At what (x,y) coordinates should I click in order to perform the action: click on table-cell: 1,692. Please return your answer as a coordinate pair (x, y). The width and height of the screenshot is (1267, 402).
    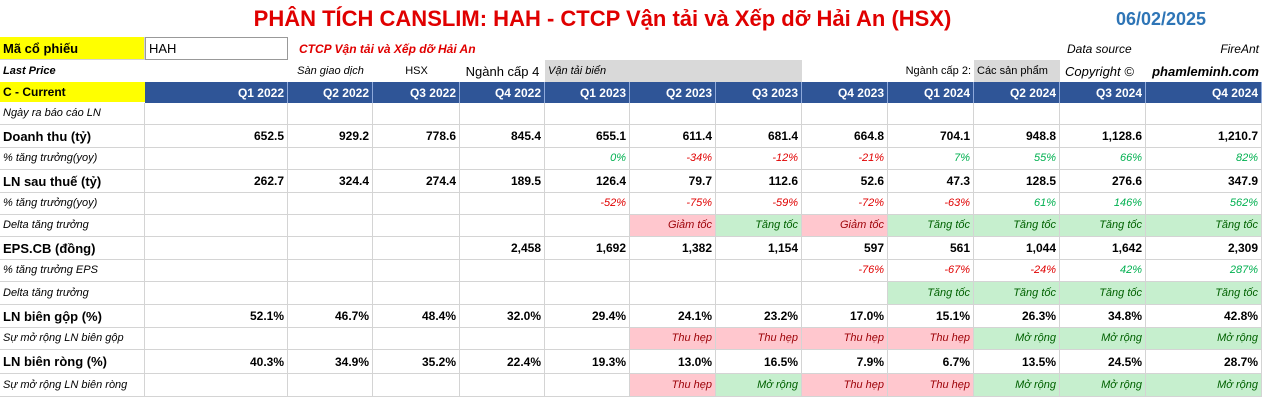
    Looking at the image, I should click on (587, 248).